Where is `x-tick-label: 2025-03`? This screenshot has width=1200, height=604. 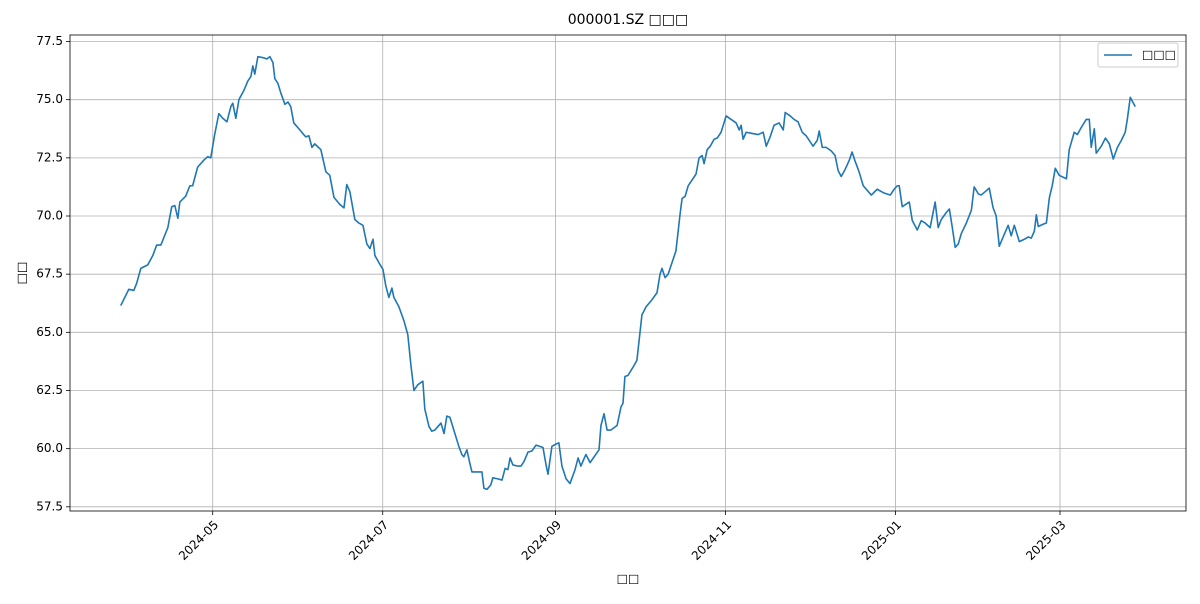
x-tick-label: 2025-03 is located at coordinates (1045, 540).